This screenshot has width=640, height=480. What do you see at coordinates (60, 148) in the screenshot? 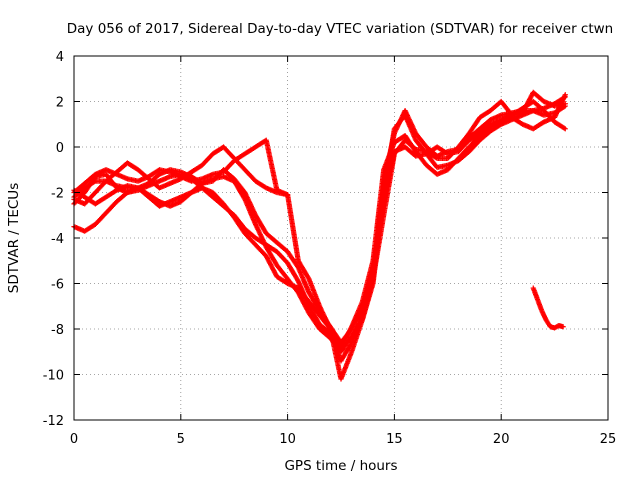
I see `y-tick-label: 0` at bounding box center [60, 148].